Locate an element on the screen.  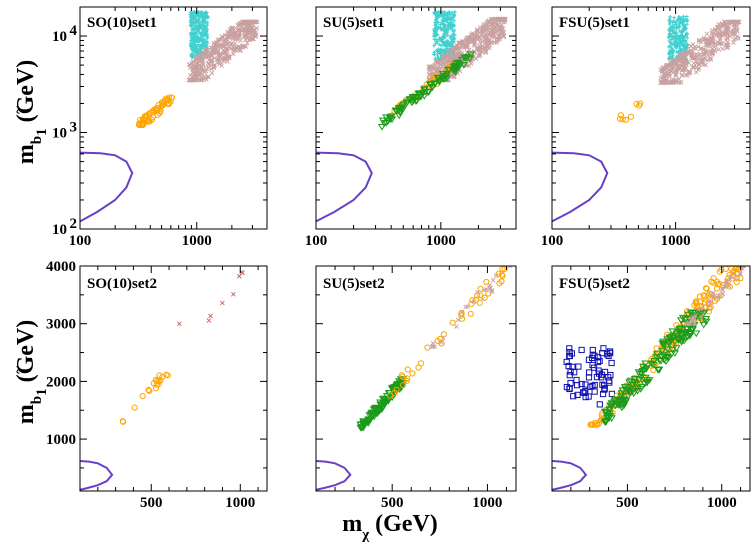
ylabel-subsub-2: 1 is located at coordinates (42, 392).